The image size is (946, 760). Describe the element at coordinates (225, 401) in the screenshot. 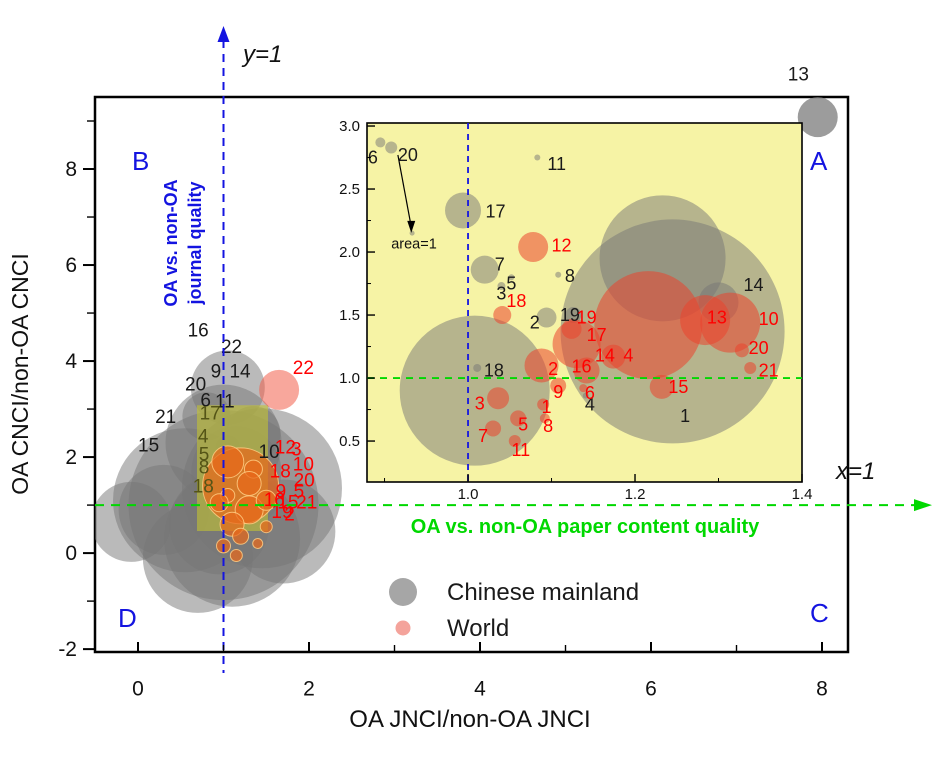

I see `main-bubble-label: 11` at that location.